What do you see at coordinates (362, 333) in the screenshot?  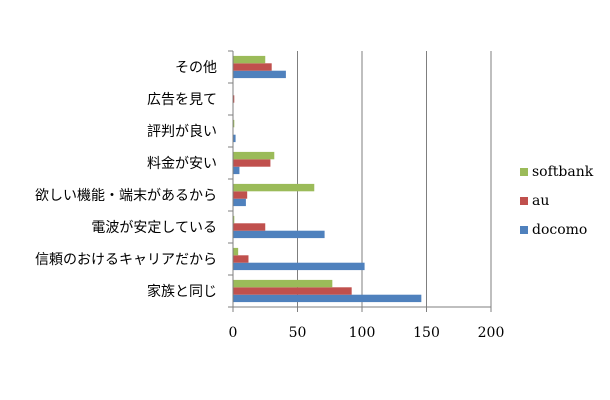 I see `x-tick-label: 100` at bounding box center [362, 333].